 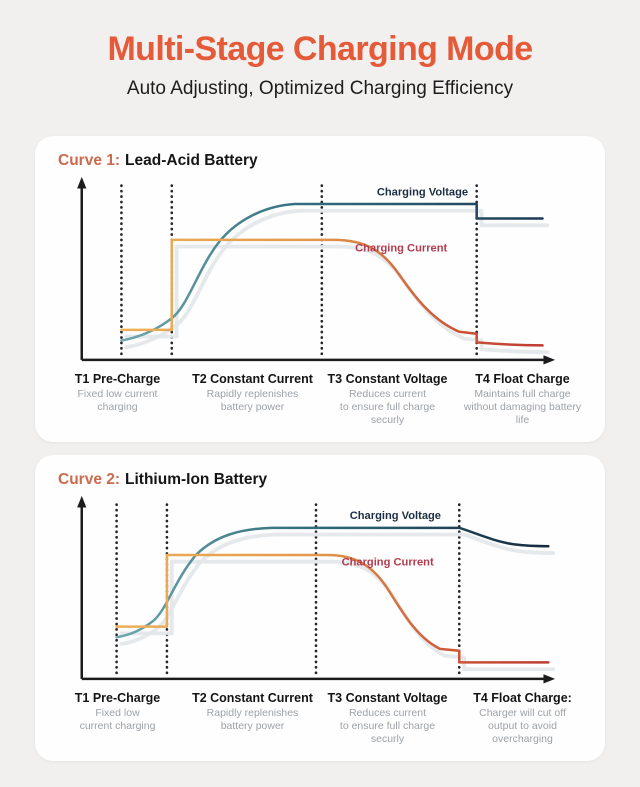 I want to click on chart-title-text: Lithium-Ion Battery, so click(x=196, y=479).